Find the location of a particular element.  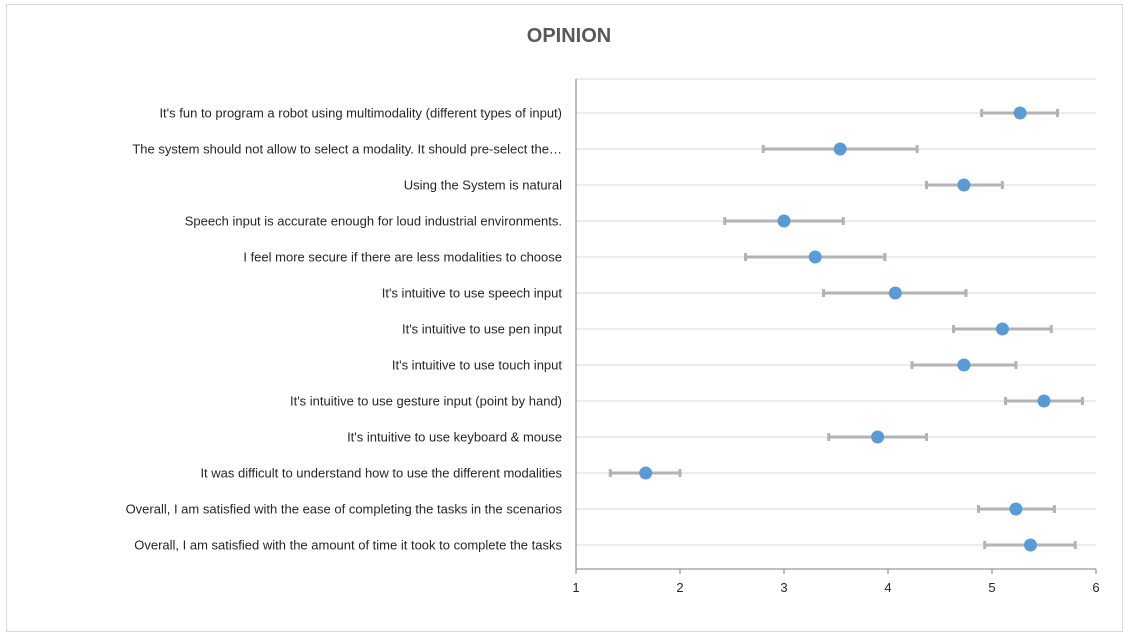

category-label: It's intuitive to use touch input is located at coordinates (477, 365).